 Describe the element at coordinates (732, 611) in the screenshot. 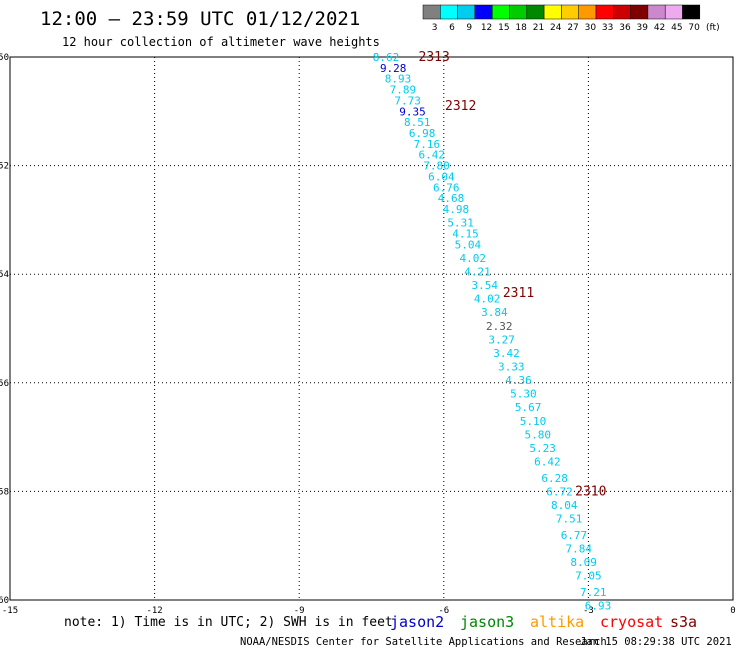

I see `x-tick-label: 0` at that location.